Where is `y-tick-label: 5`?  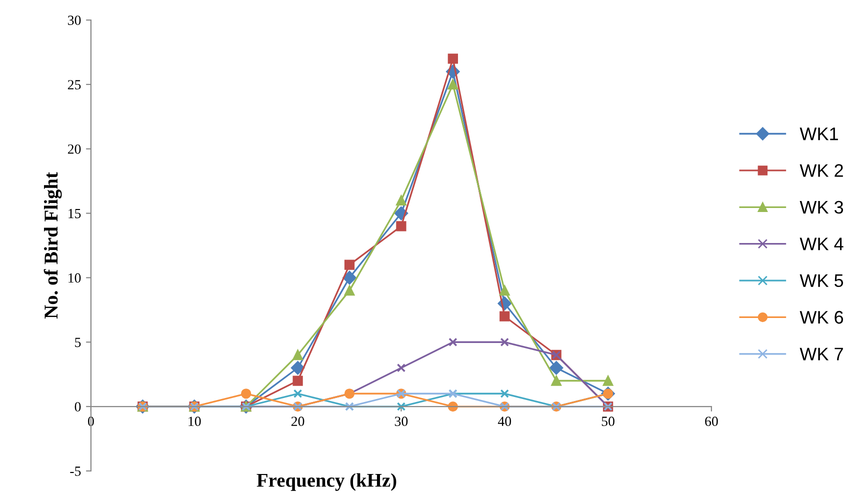
y-tick-label: 5 is located at coordinates (78, 343).